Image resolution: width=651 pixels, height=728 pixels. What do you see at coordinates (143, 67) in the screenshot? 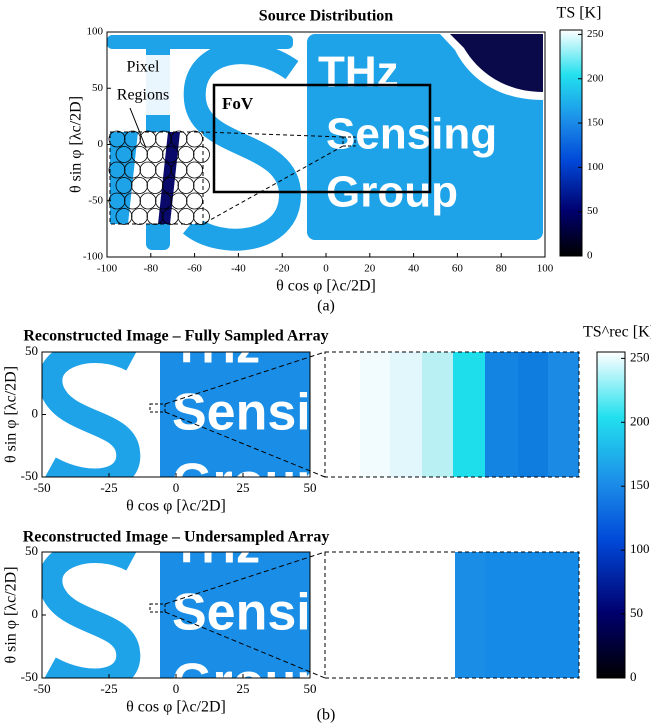
I see `annotation: Pixel` at bounding box center [143, 67].